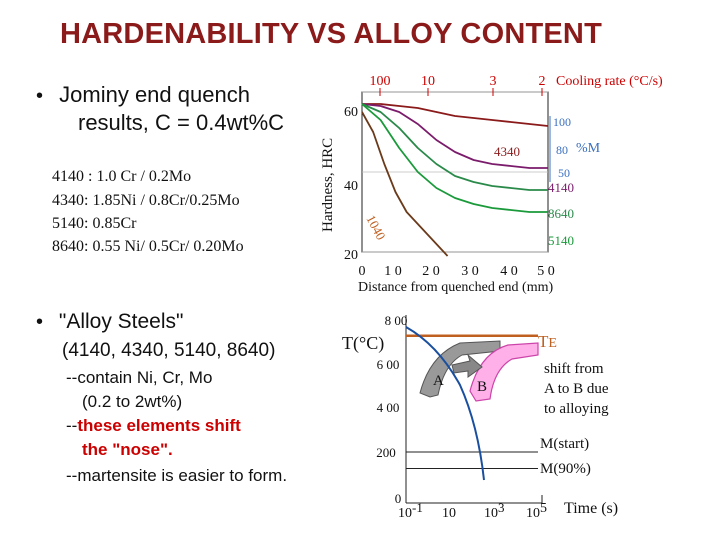 The width and height of the screenshot is (720, 540). Describe the element at coordinates (181, 122) in the screenshot. I see `bullet-1-line-2: results, C = 0.4wt%C` at that location.